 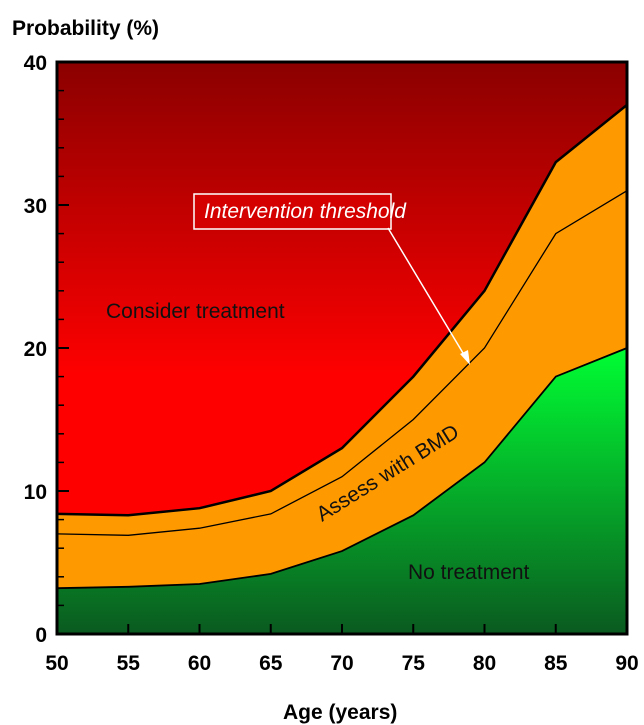 I want to click on x-tick-label: 70, so click(x=341, y=663).